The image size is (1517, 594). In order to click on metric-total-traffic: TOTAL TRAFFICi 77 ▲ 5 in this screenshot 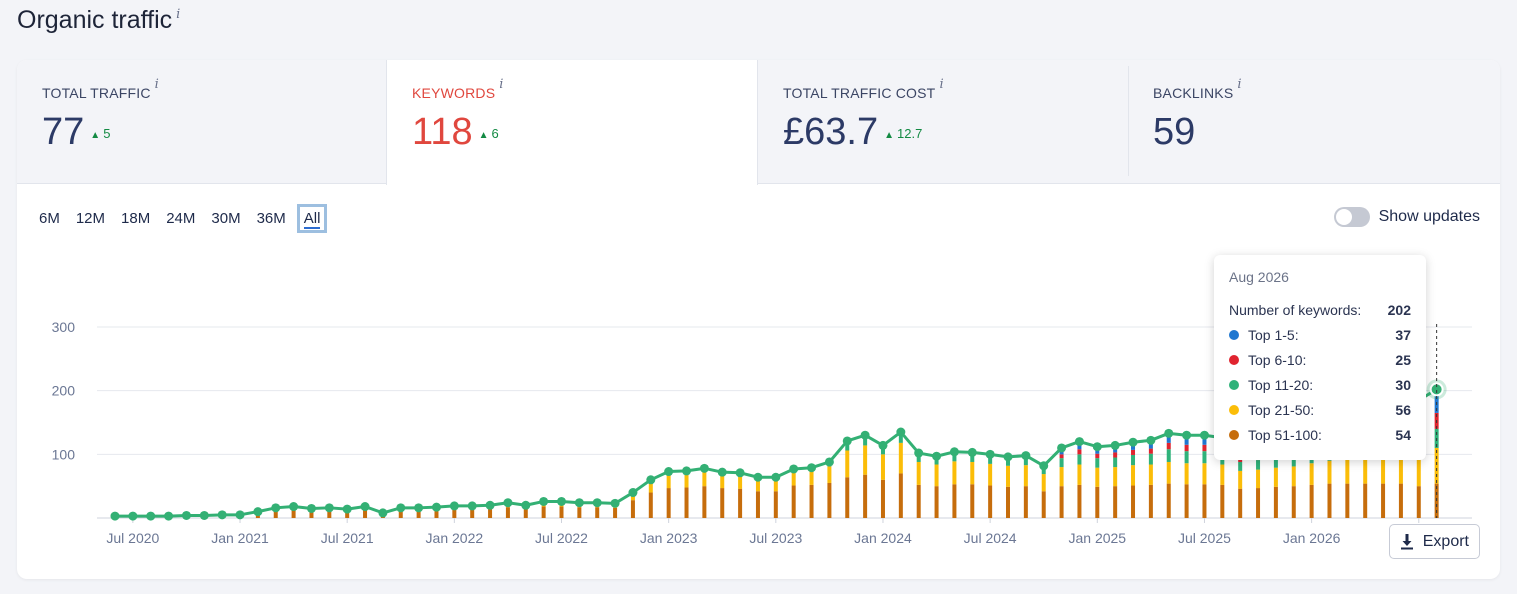, I will do `click(201, 122)`.